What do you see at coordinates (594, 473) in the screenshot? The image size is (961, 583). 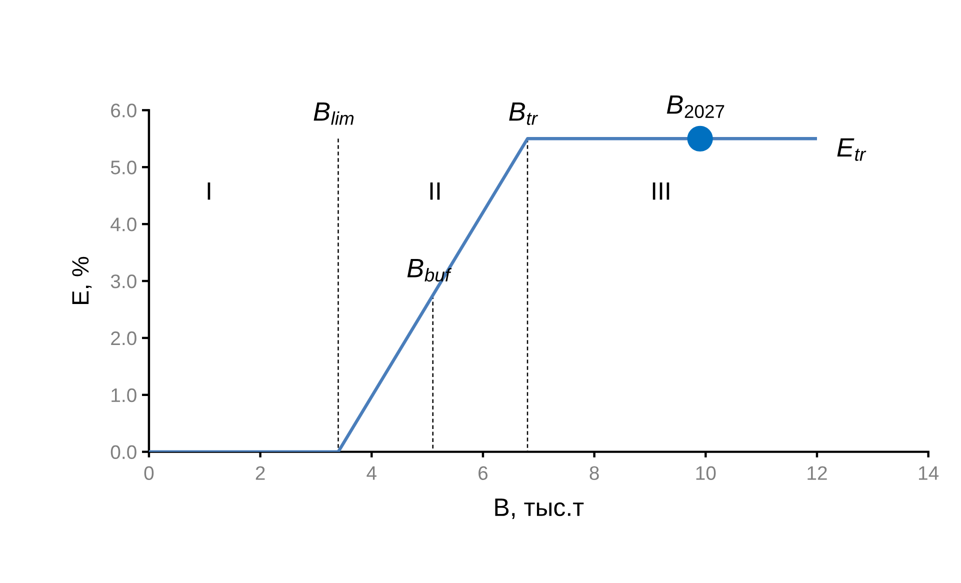 I see `x-tick-label: 8` at bounding box center [594, 473].